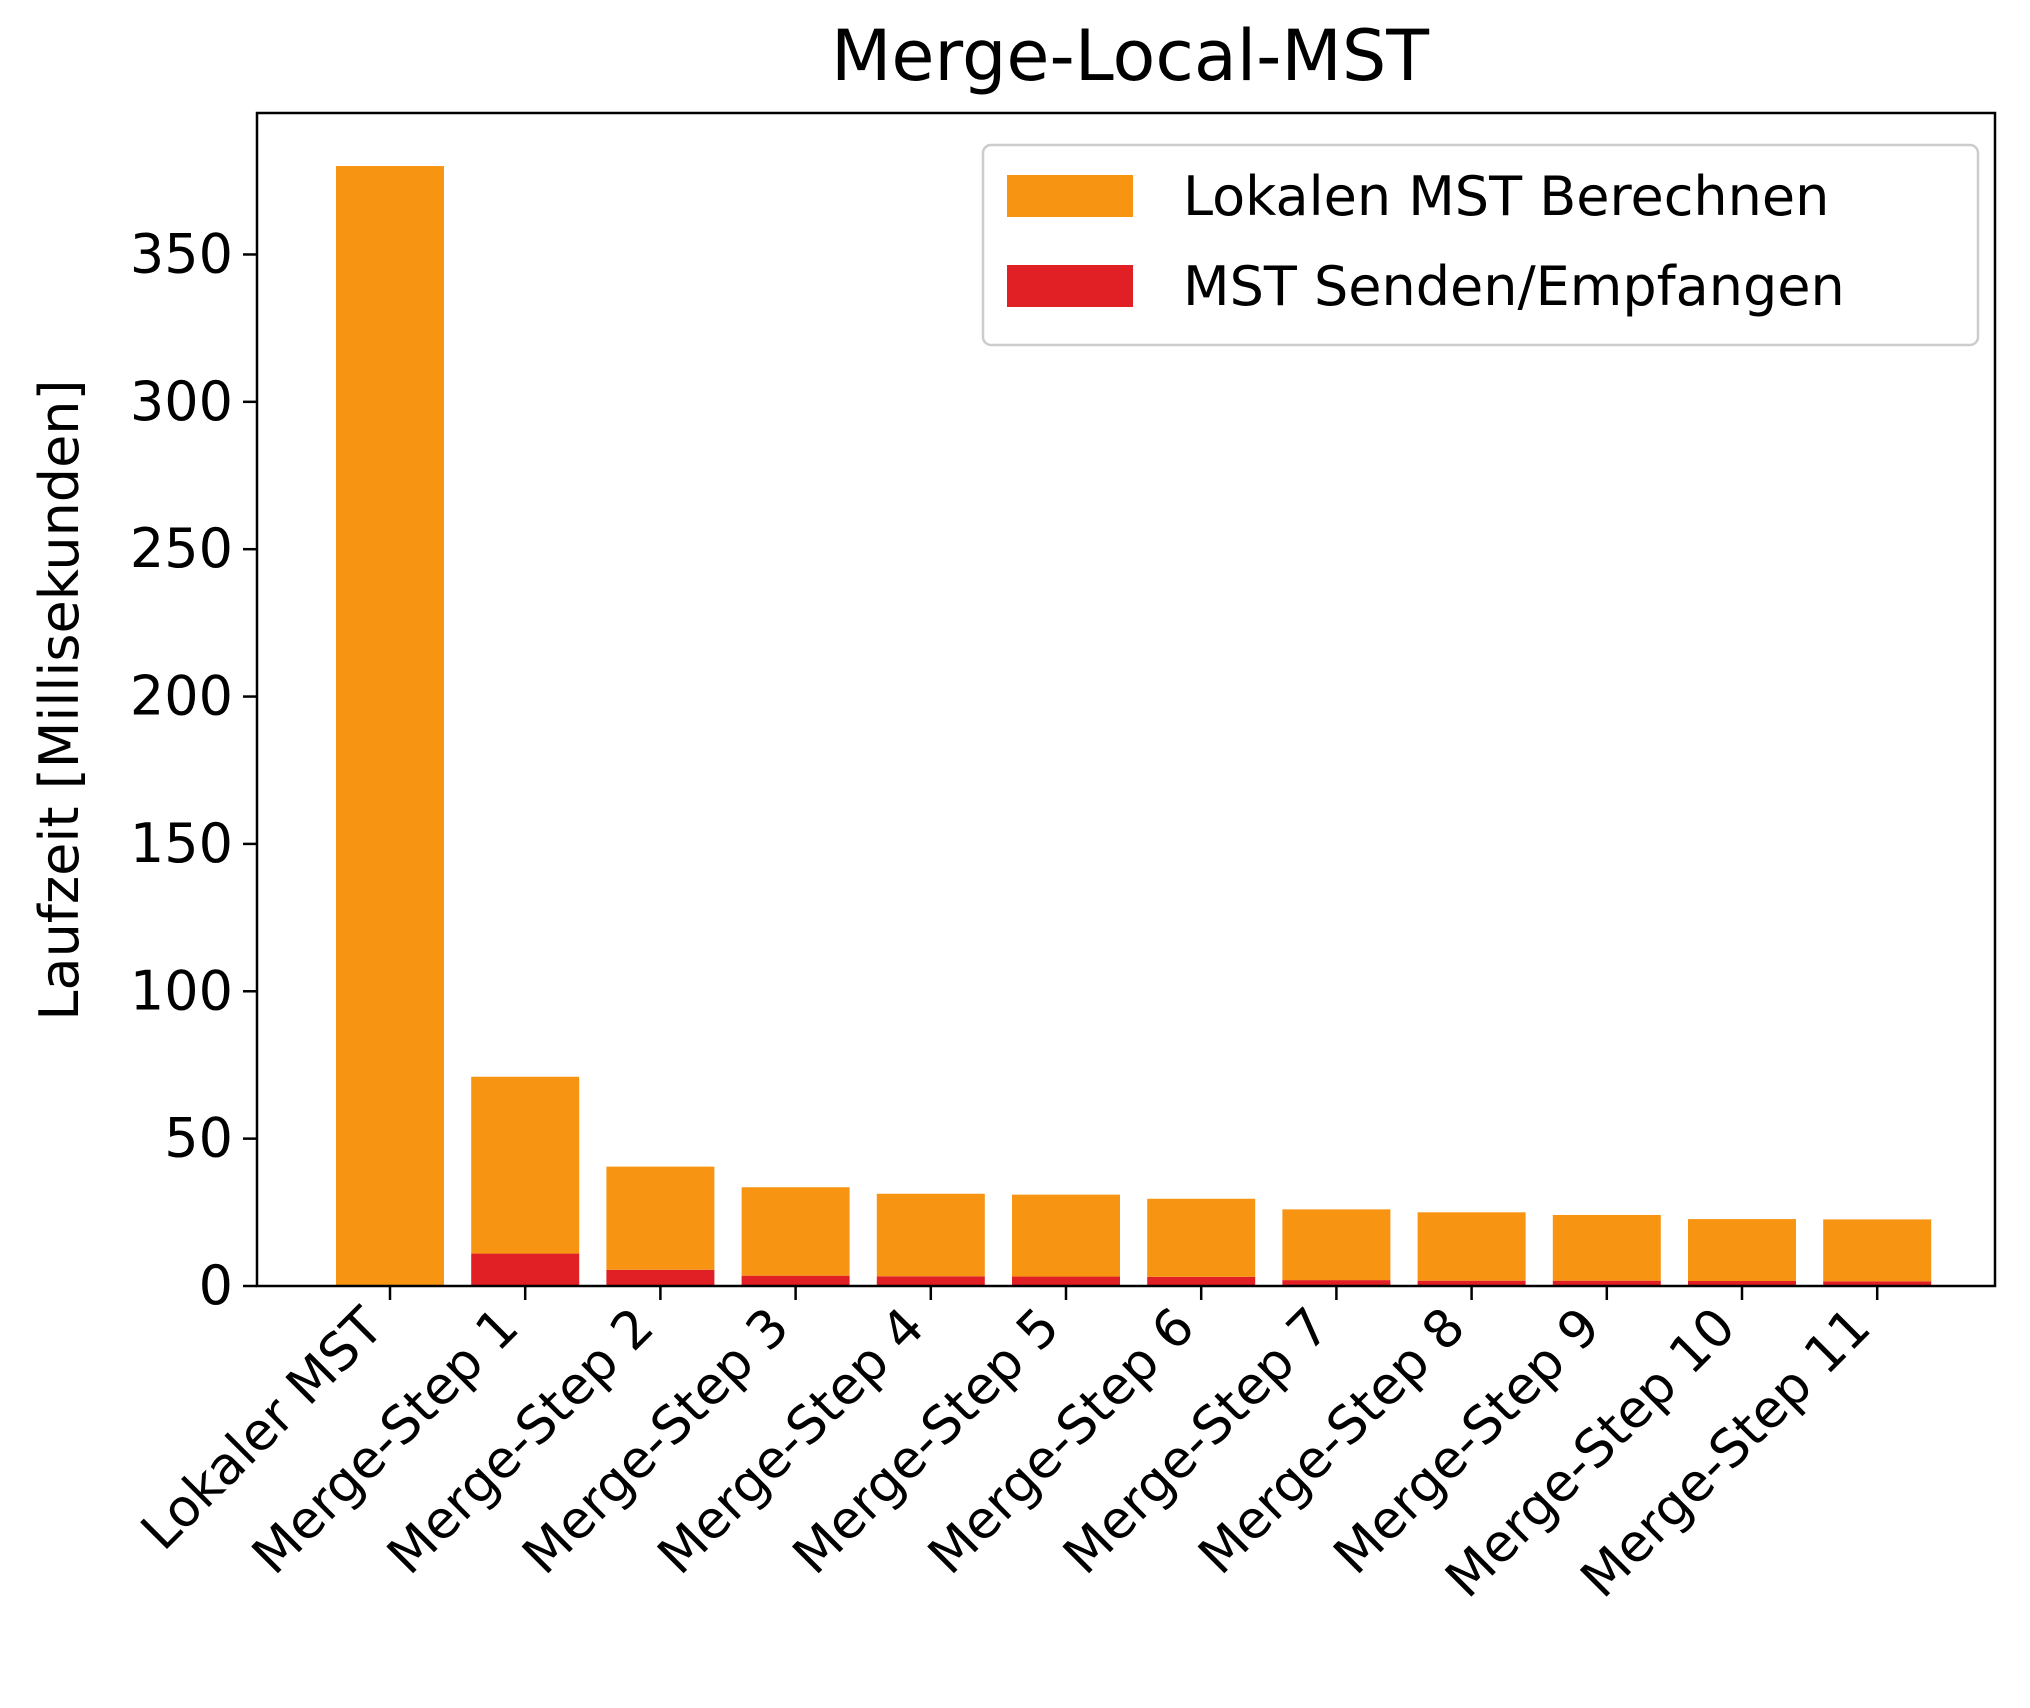 The height and width of the screenshot is (1708, 2030). I want to click on y-tick-label: 0, so click(216, 1285).